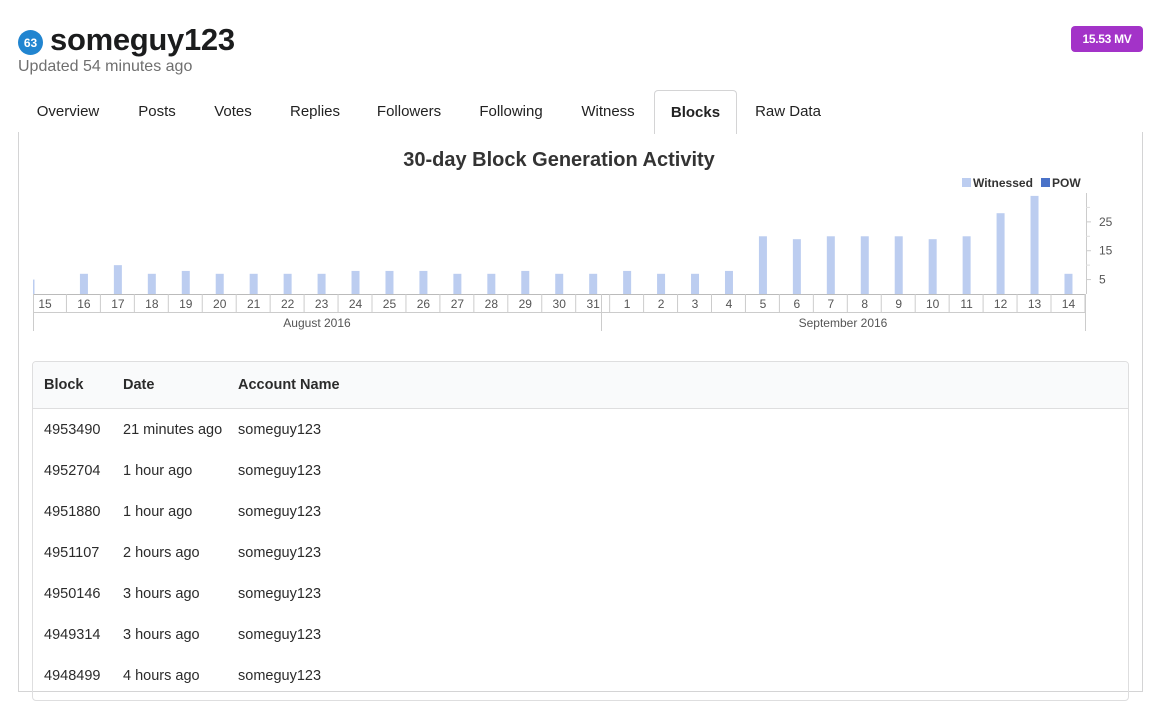 This screenshot has width=1151, height=701. What do you see at coordinates (152, 304) in the screenshot?
I see `x-tick-label: 18` at bounding box center [152, 304].